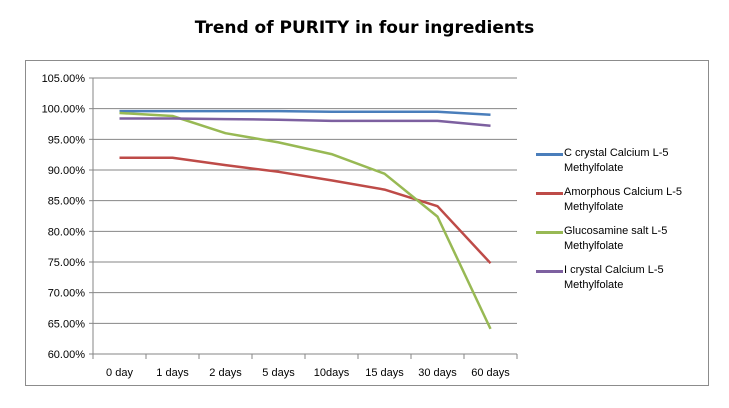 The height and width of the screenshot is (408, 729). I want to click on x-tick-label: 2 days, so click(225, 373).